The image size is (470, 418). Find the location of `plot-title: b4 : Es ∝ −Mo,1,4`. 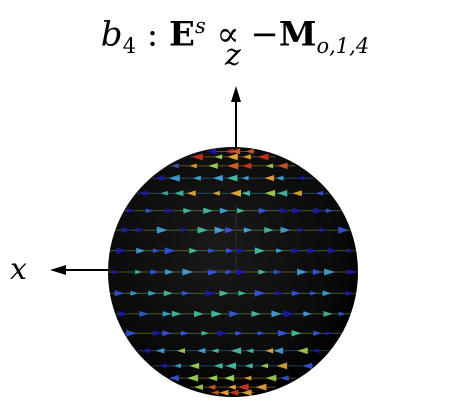

plot-title: b4 : Es ∝ −Mo,1,4 is located at coordinates (235, 36).